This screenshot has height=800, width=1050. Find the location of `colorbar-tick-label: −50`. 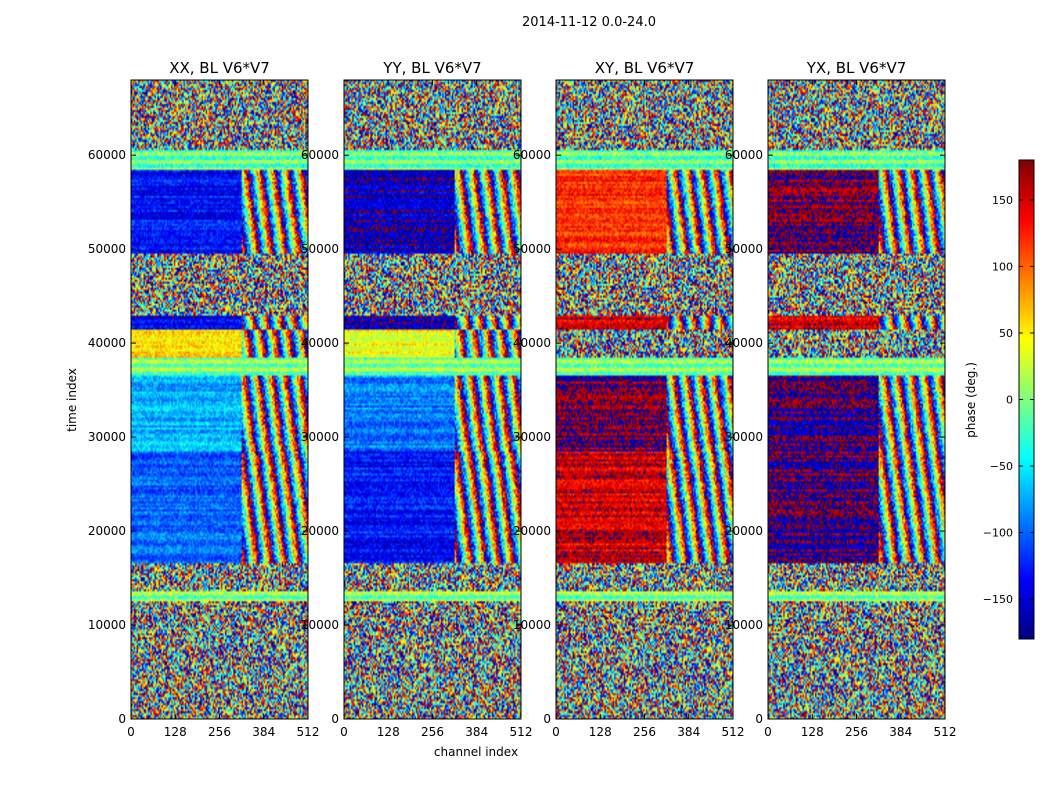

colorbar-tick-label: −50 is located at coordinates (1001, 466).